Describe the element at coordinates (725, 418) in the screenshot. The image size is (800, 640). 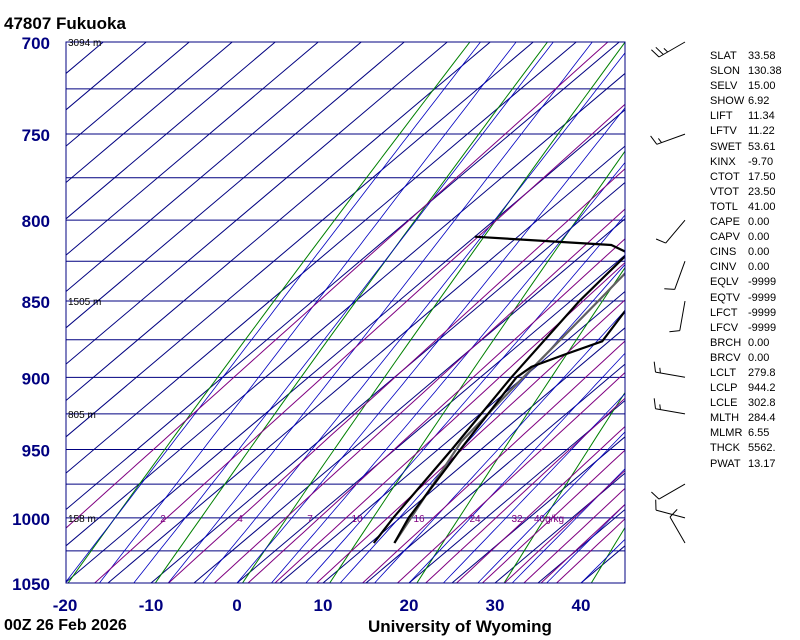
I see `index-name: MLTH` at that location.